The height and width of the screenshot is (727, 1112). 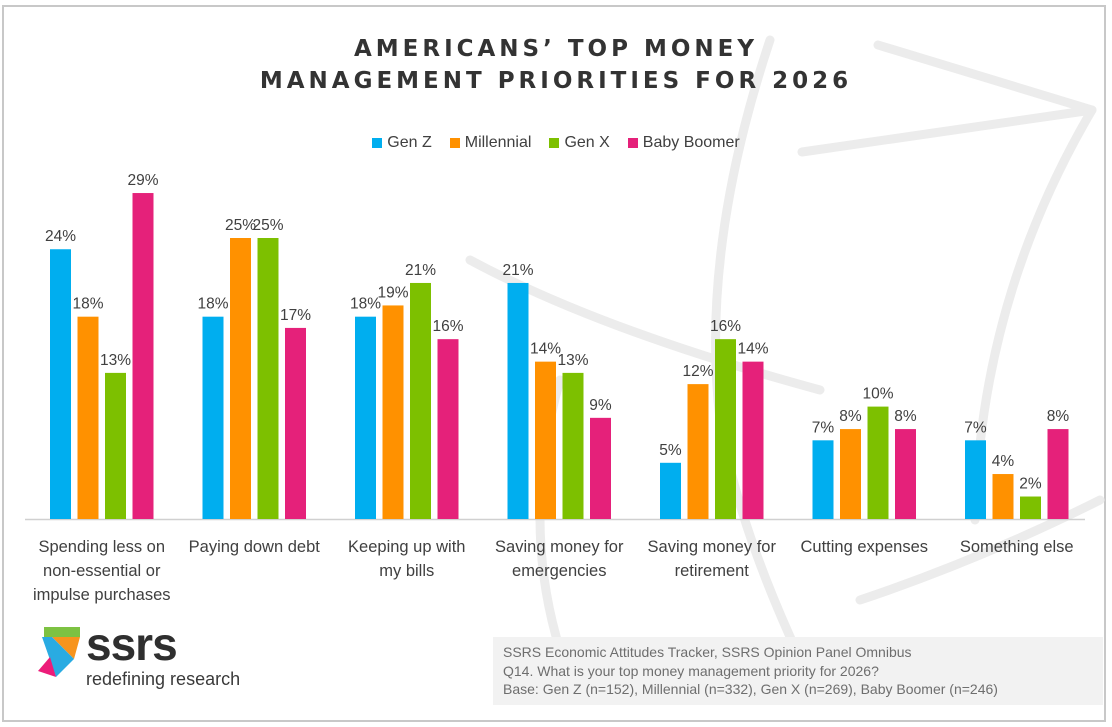 I want to click on legend-swatch-millennial, so click(x=454, y=143).